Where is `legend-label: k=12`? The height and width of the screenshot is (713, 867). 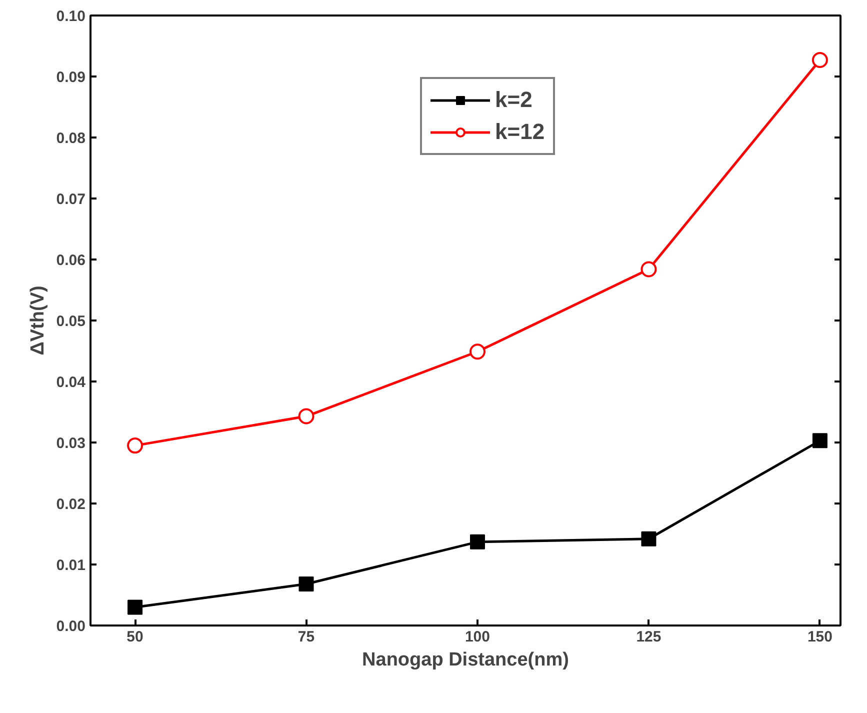
legend-label: k=12 is located at coordinates (520, 132).